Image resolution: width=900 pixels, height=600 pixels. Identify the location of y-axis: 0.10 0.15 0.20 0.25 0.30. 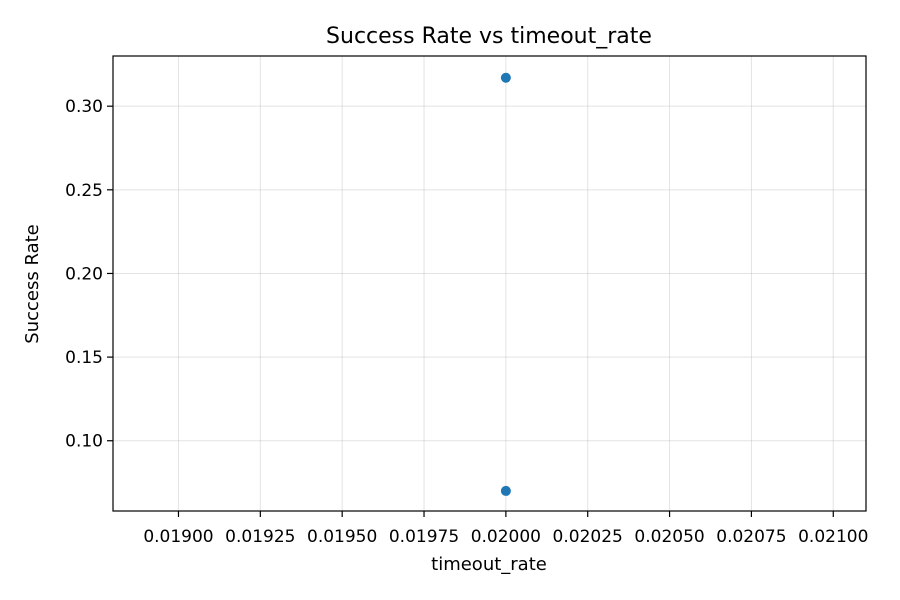
(89, 274).